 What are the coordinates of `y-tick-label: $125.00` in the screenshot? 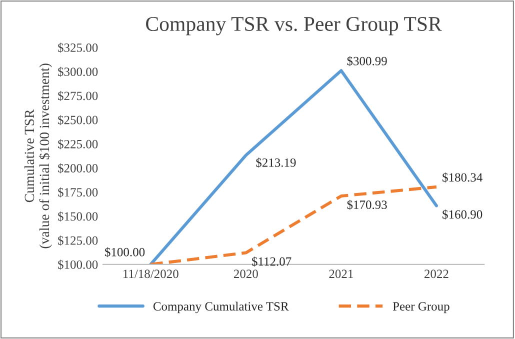 It's located at (78, 241).